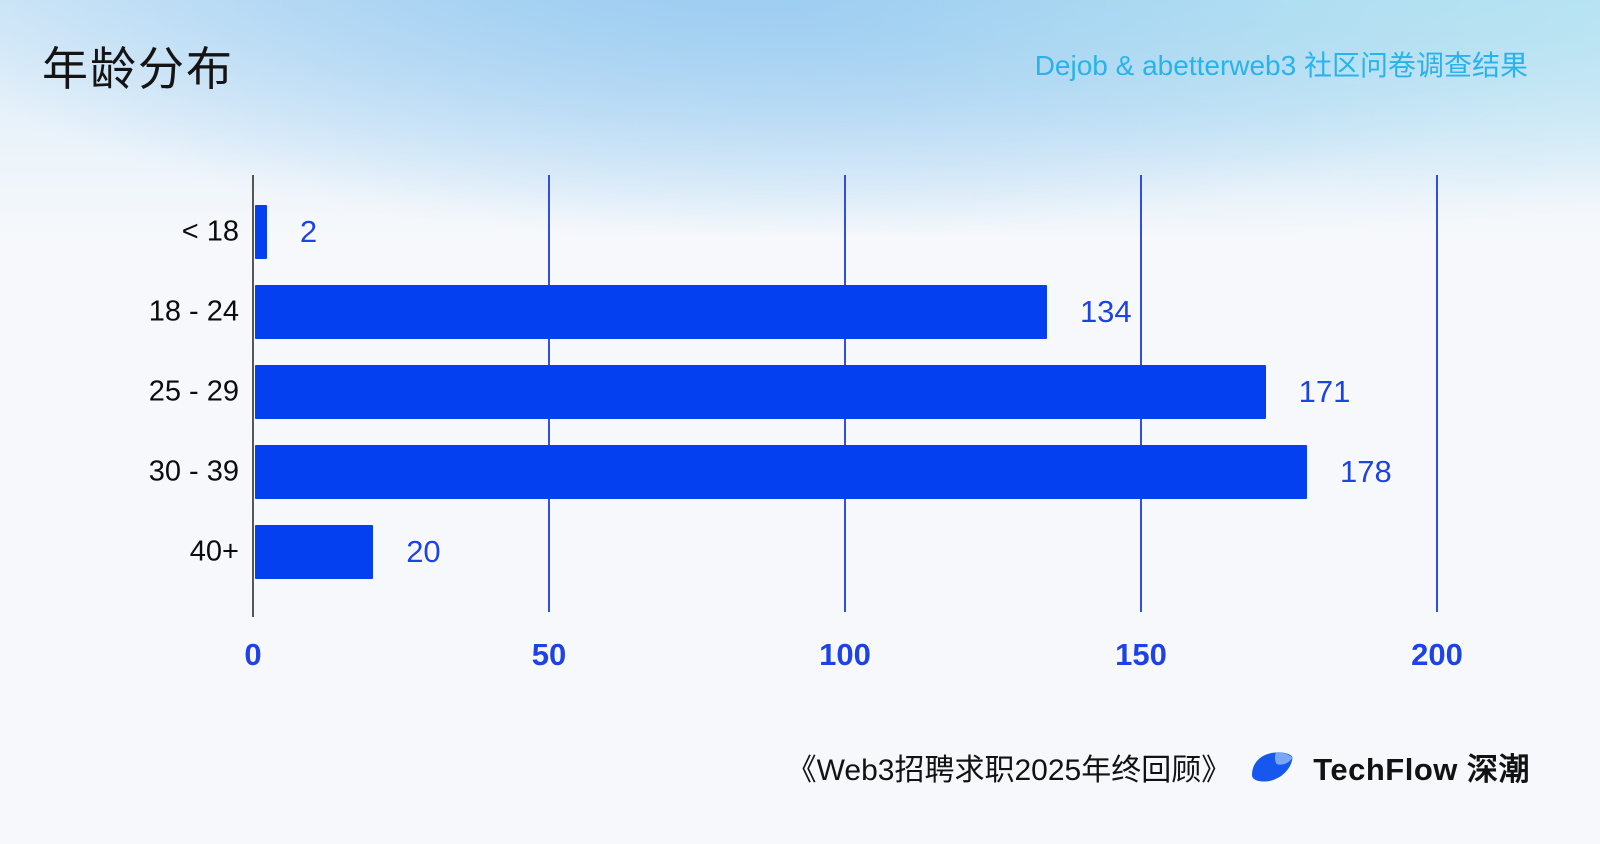  What do you see at coordinates (193, 471) in the screenshot?
I see `category-label: 30 - 39` at bounding box center [193, 471].